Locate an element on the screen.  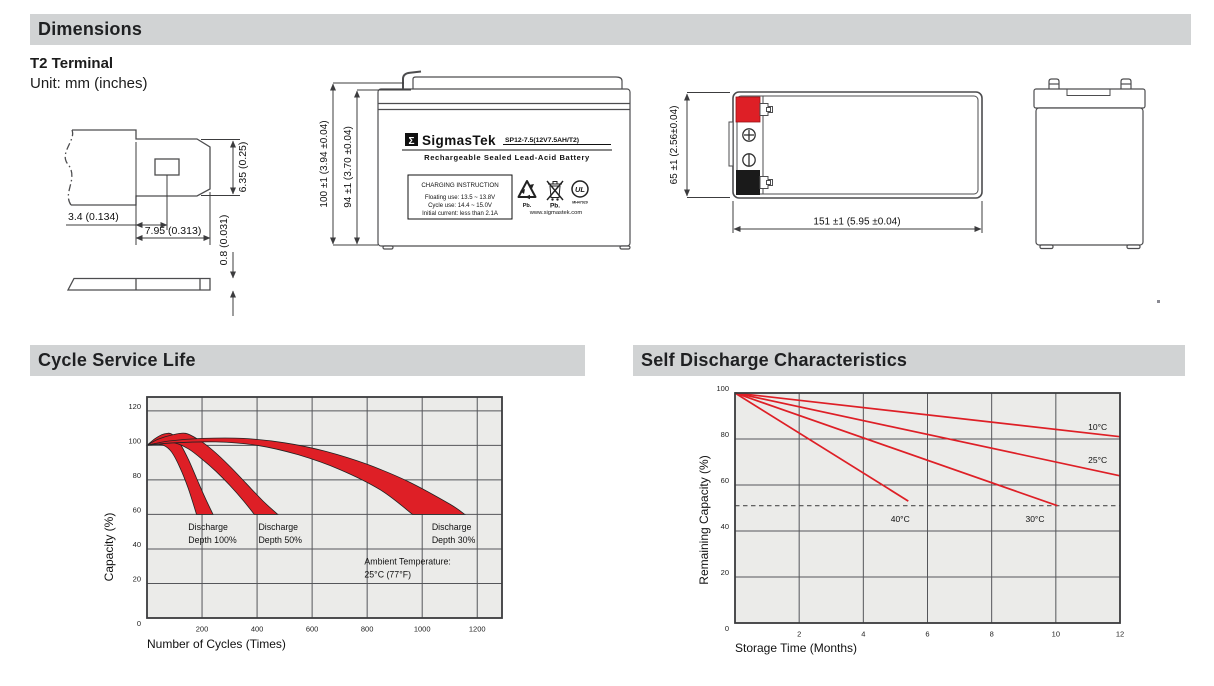
series-label: 25°C is located at coordinates (1097, 460).